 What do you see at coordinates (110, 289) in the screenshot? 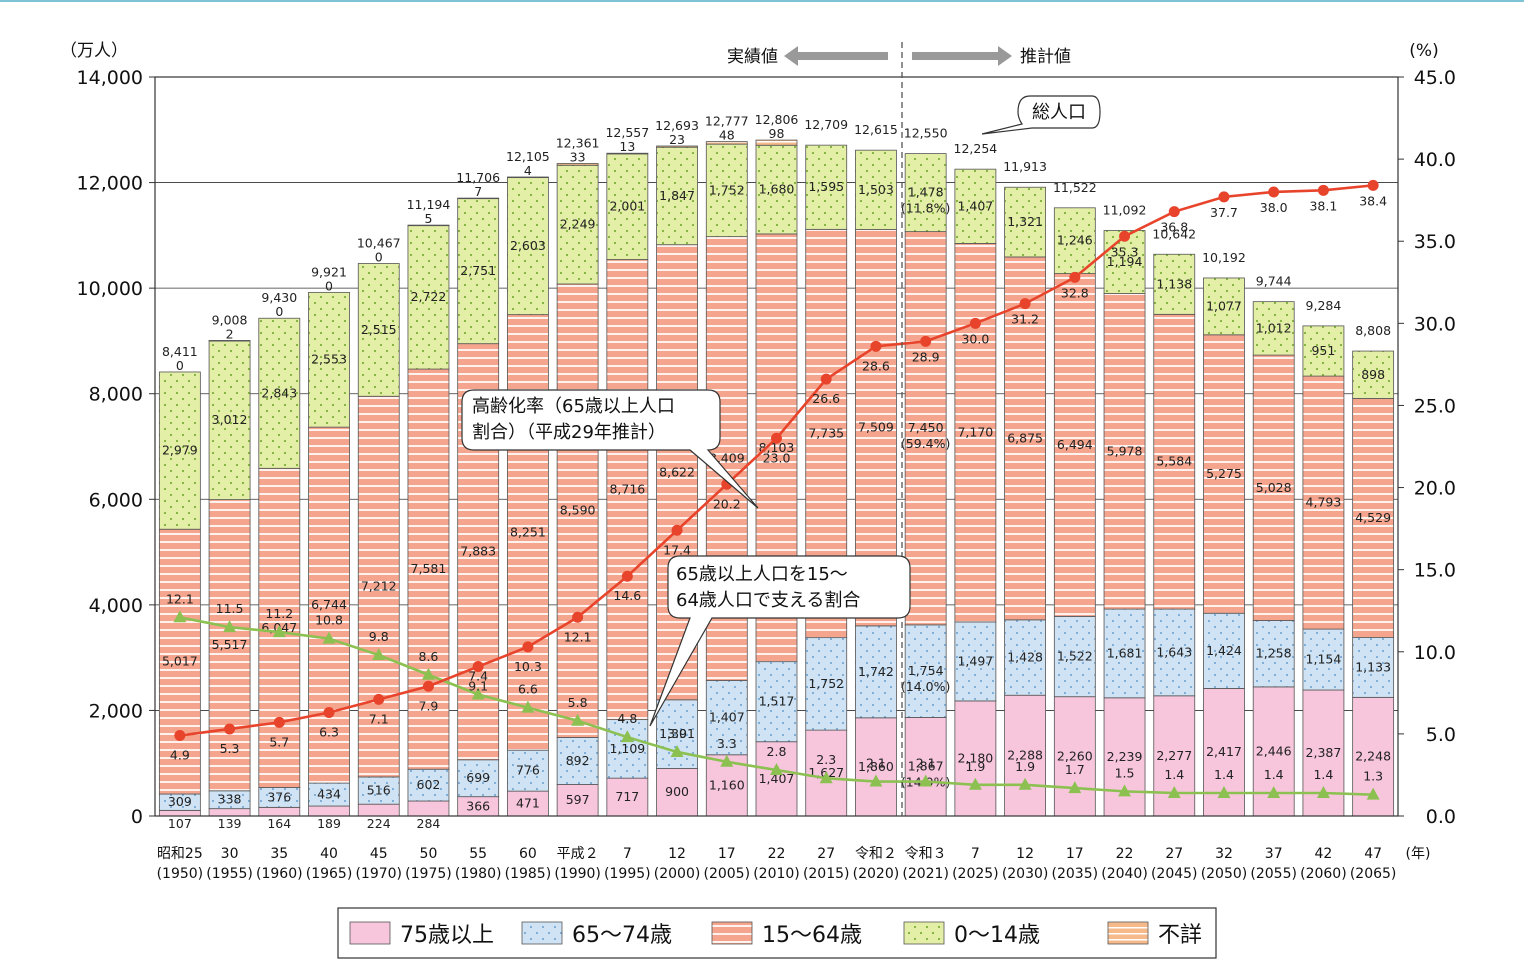
I see `left-tick-label: 10,000` at bounding box center [110, 289].